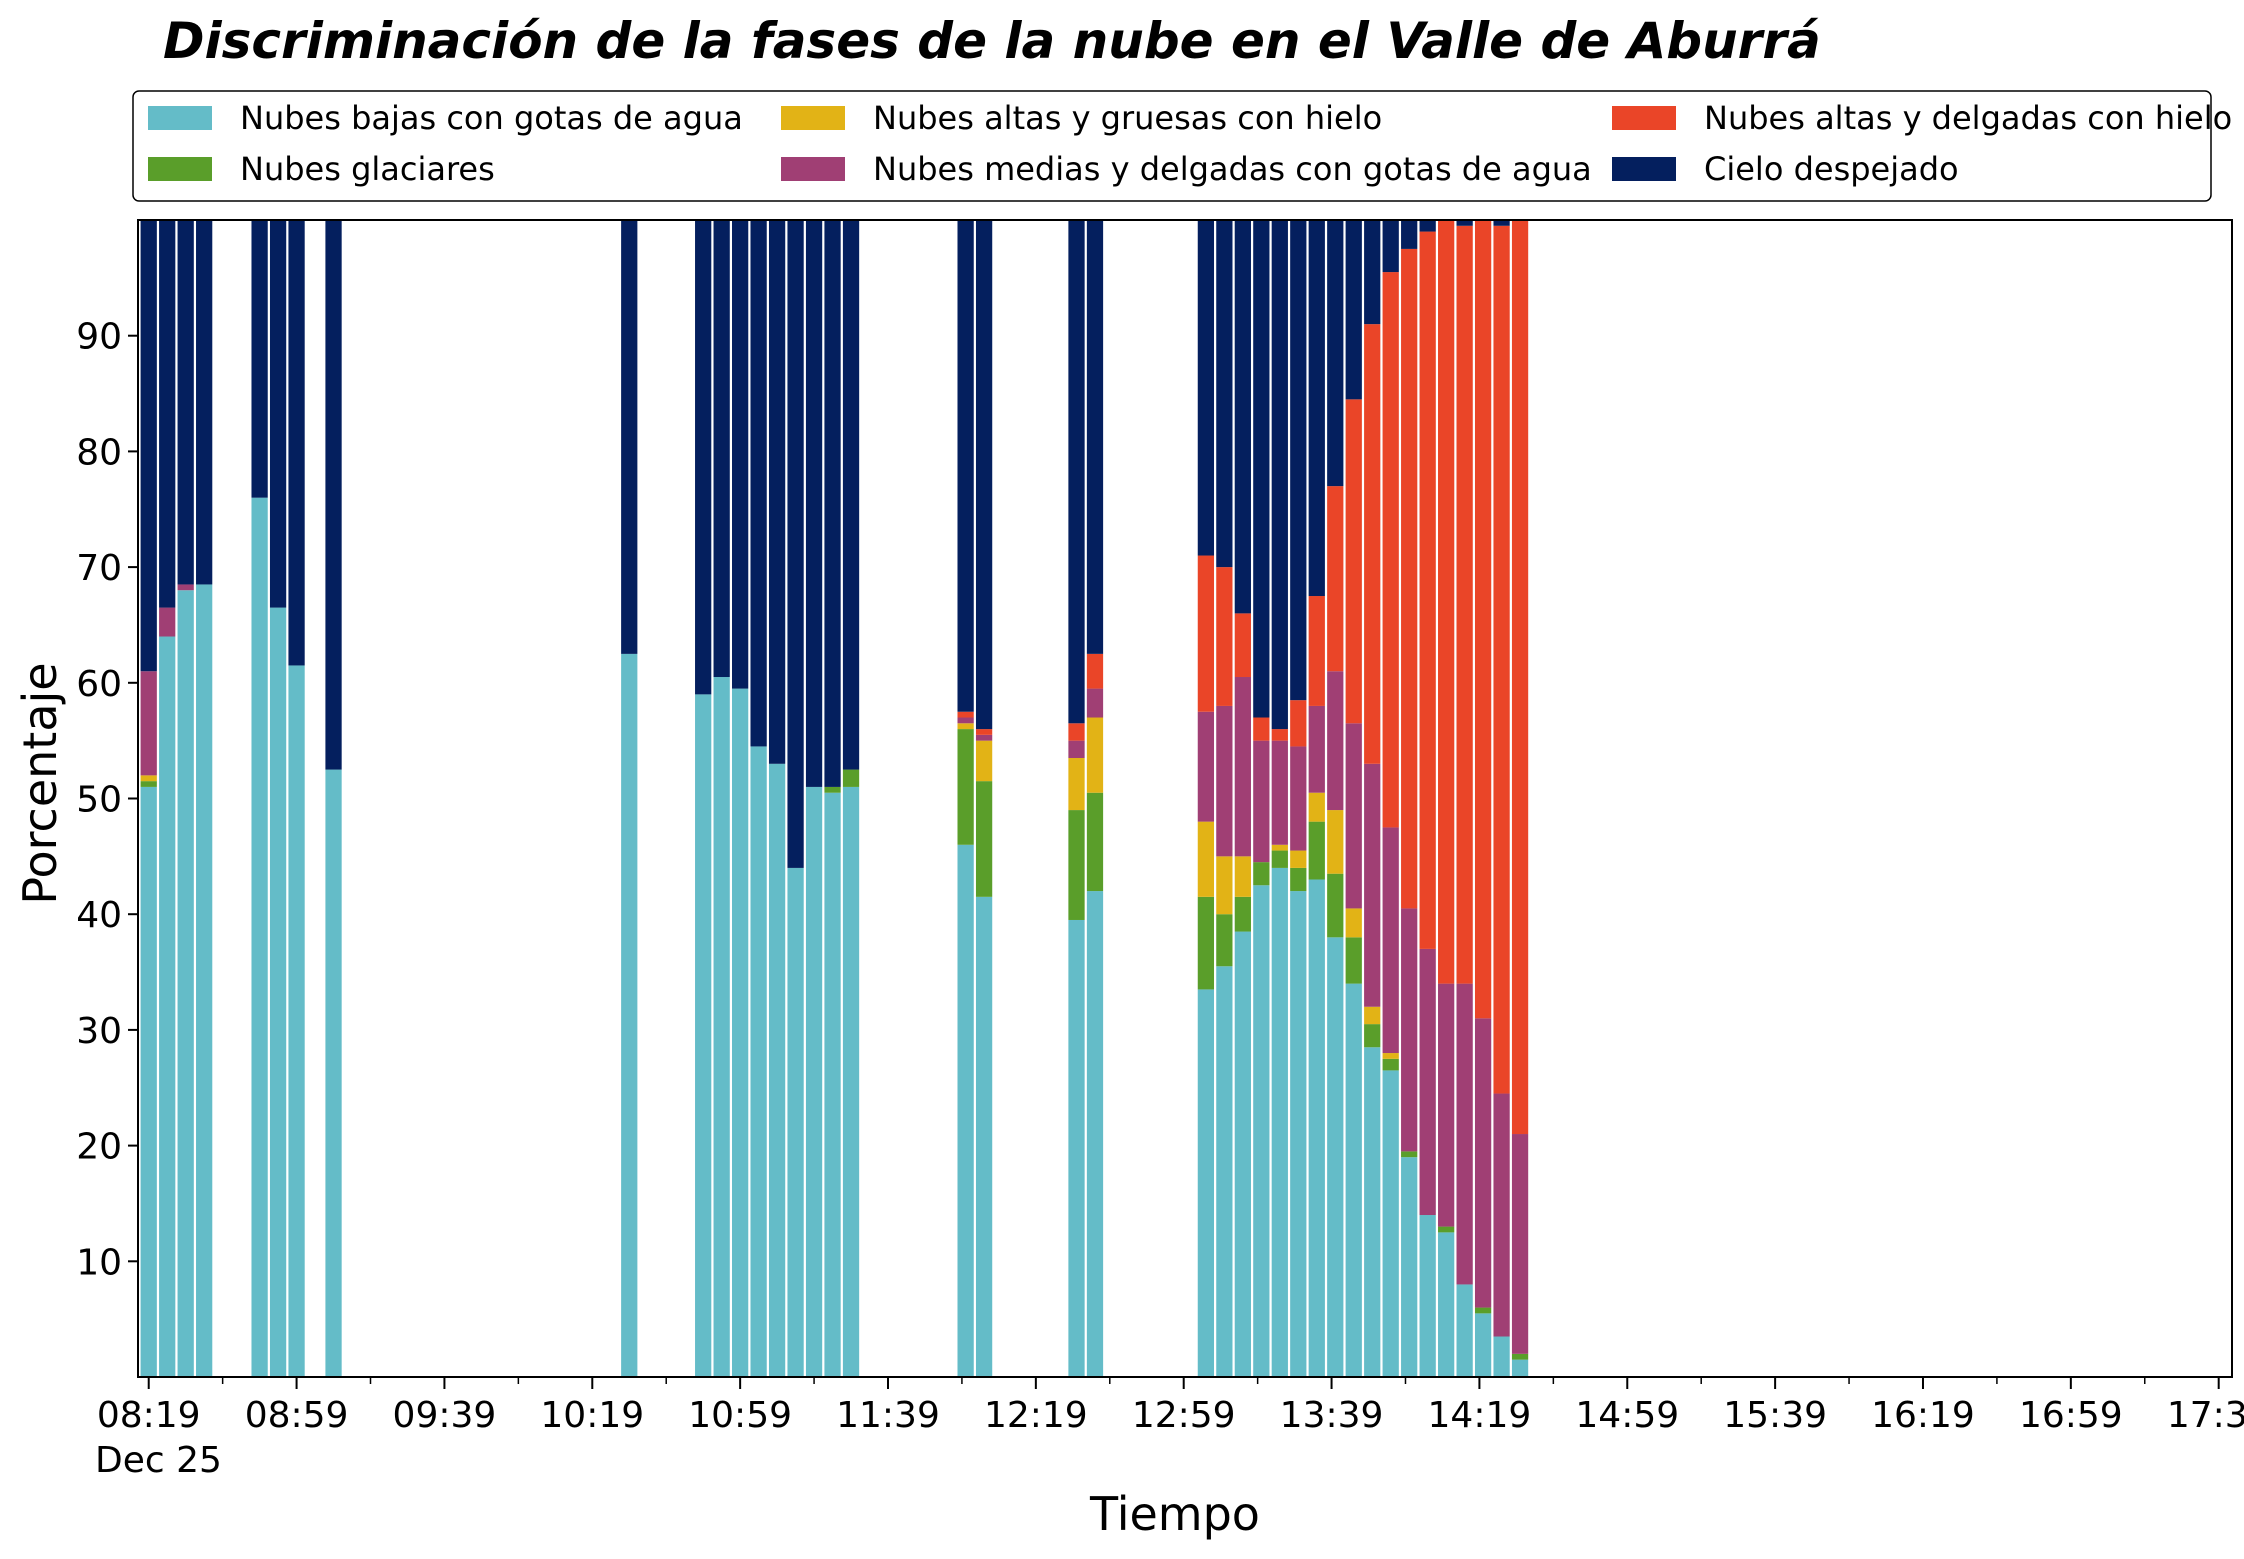 The height and width of the screenshot is (1559, 2244). Describe the element at coordinates (740, 1415) in the screenshot. I see `x-tick-label-1059: 10:59` at that location.